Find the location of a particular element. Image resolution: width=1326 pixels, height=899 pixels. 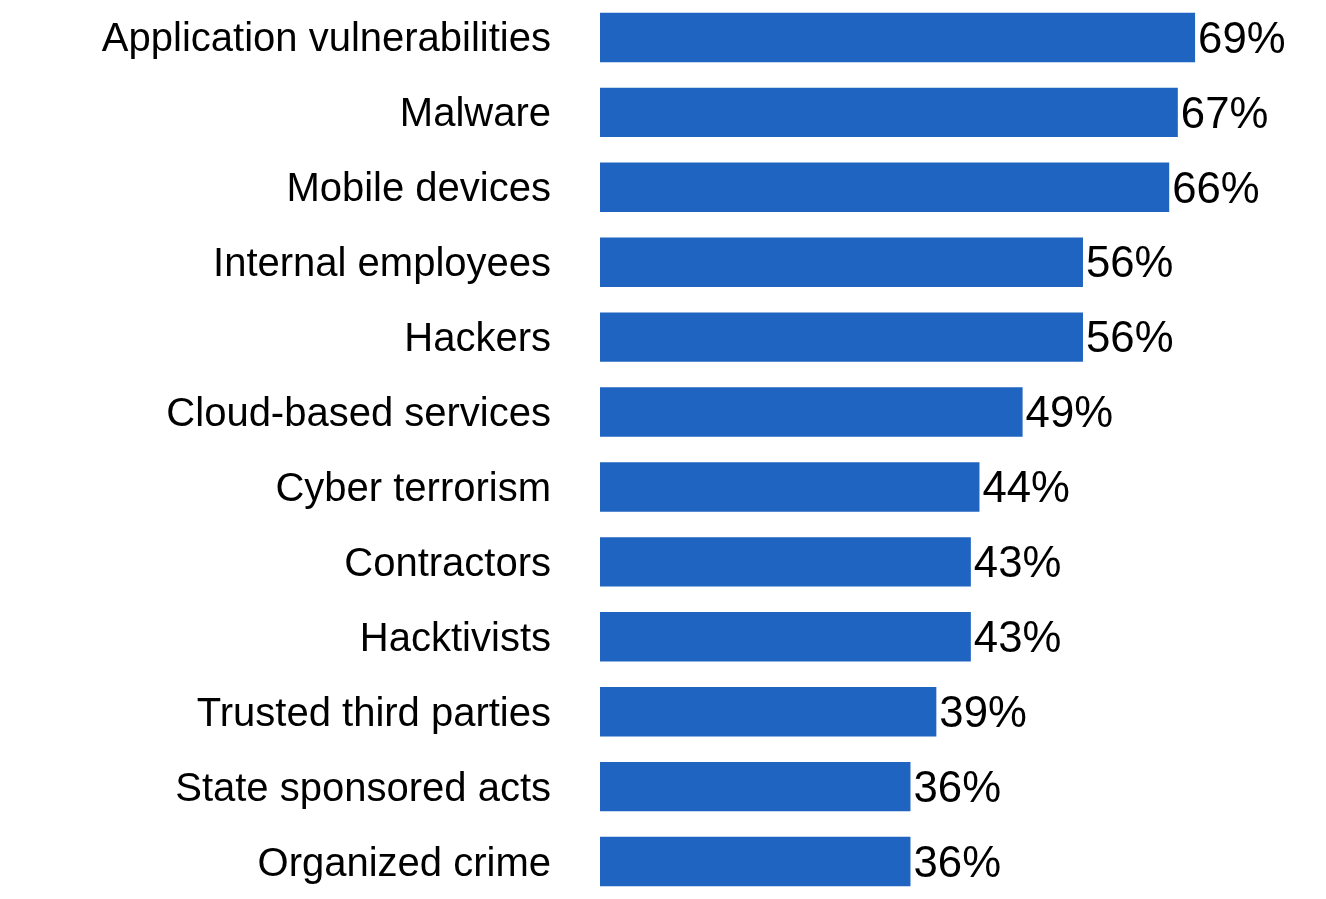

y-tick-label: State sponsored acts is located at coordinates (363, 786).